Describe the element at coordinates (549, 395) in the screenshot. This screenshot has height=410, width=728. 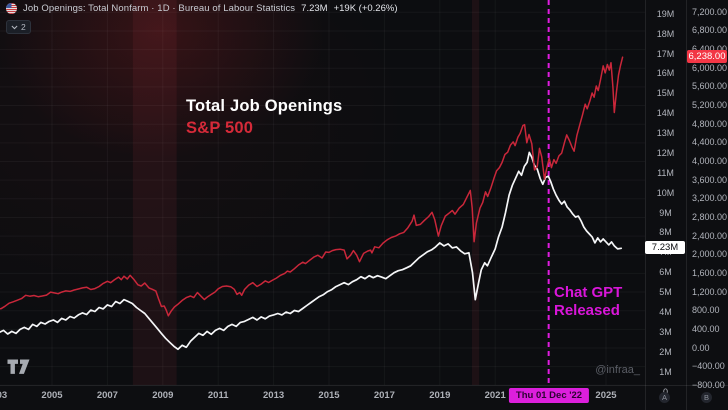
I see `vline-date-badge: Thu 01 Dec '22` at that location.